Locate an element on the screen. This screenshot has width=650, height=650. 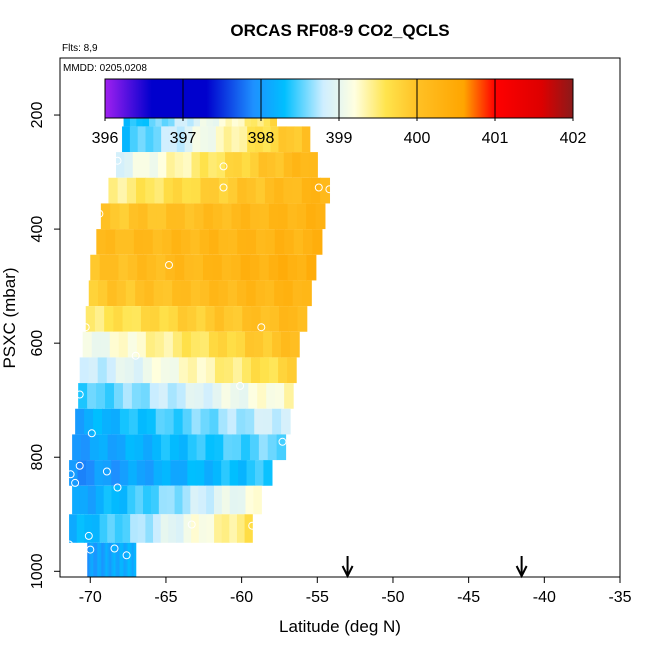
x-tick-label: -65 is located at coordinates (165, 597).